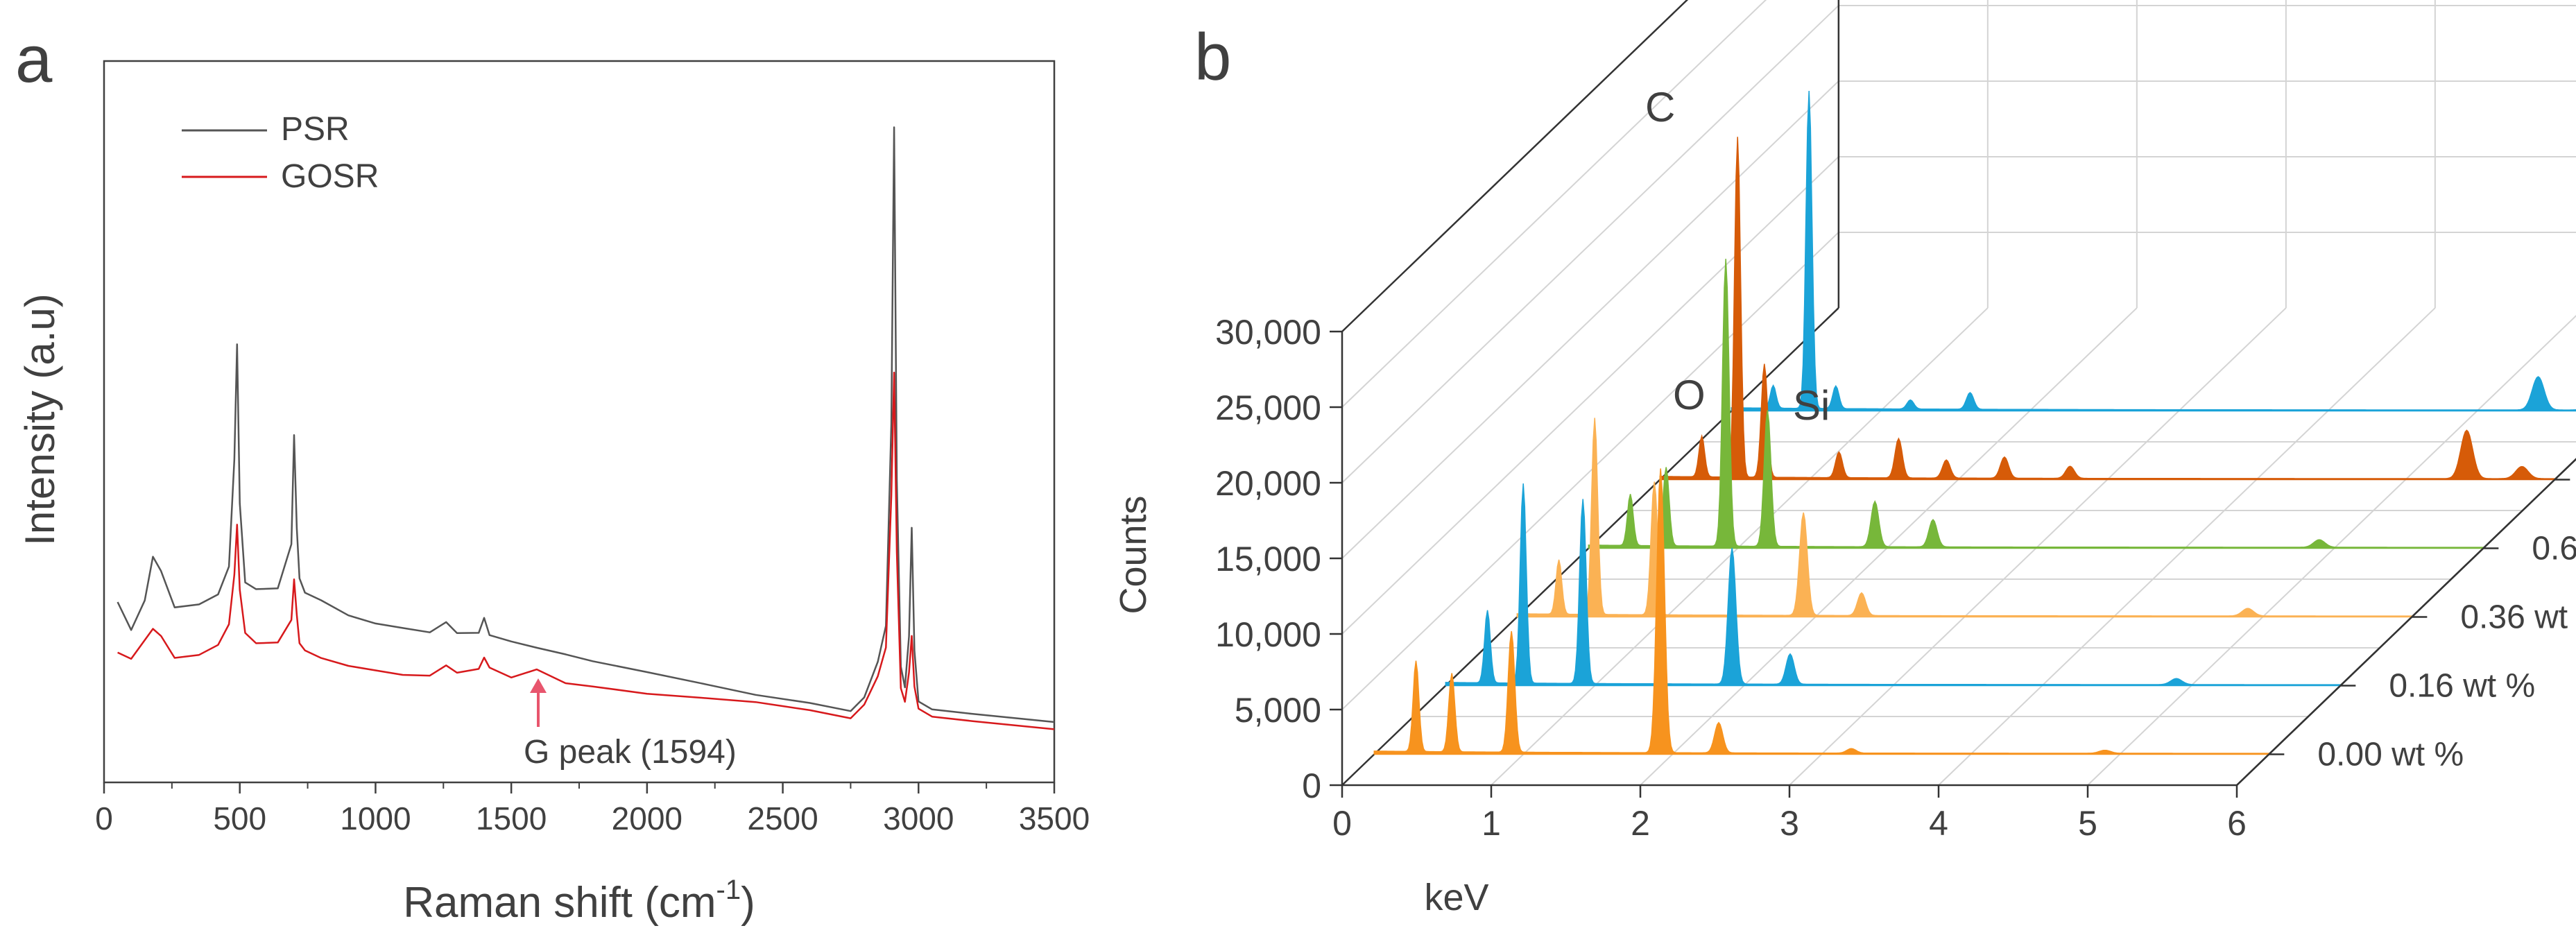 This screenshot has width=2576, height=944. Describe the element at coordinates (1278, 710) in the screenshot. I see `y-tick-label: 5,000` at that location.